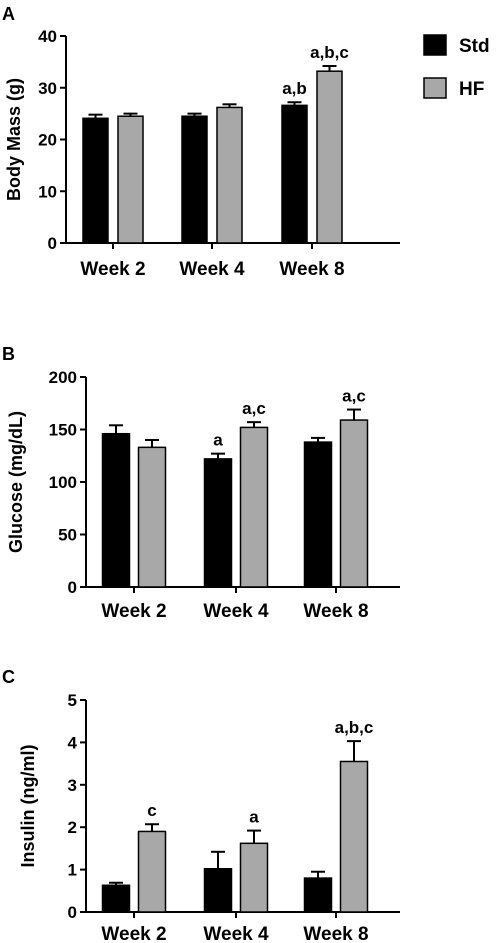 This screenshot has height=943, width=498. What do you see at coordinates (72, 700) in the screenshot?
I see `y-tick-label: 5` at bounding box center [72, 700].